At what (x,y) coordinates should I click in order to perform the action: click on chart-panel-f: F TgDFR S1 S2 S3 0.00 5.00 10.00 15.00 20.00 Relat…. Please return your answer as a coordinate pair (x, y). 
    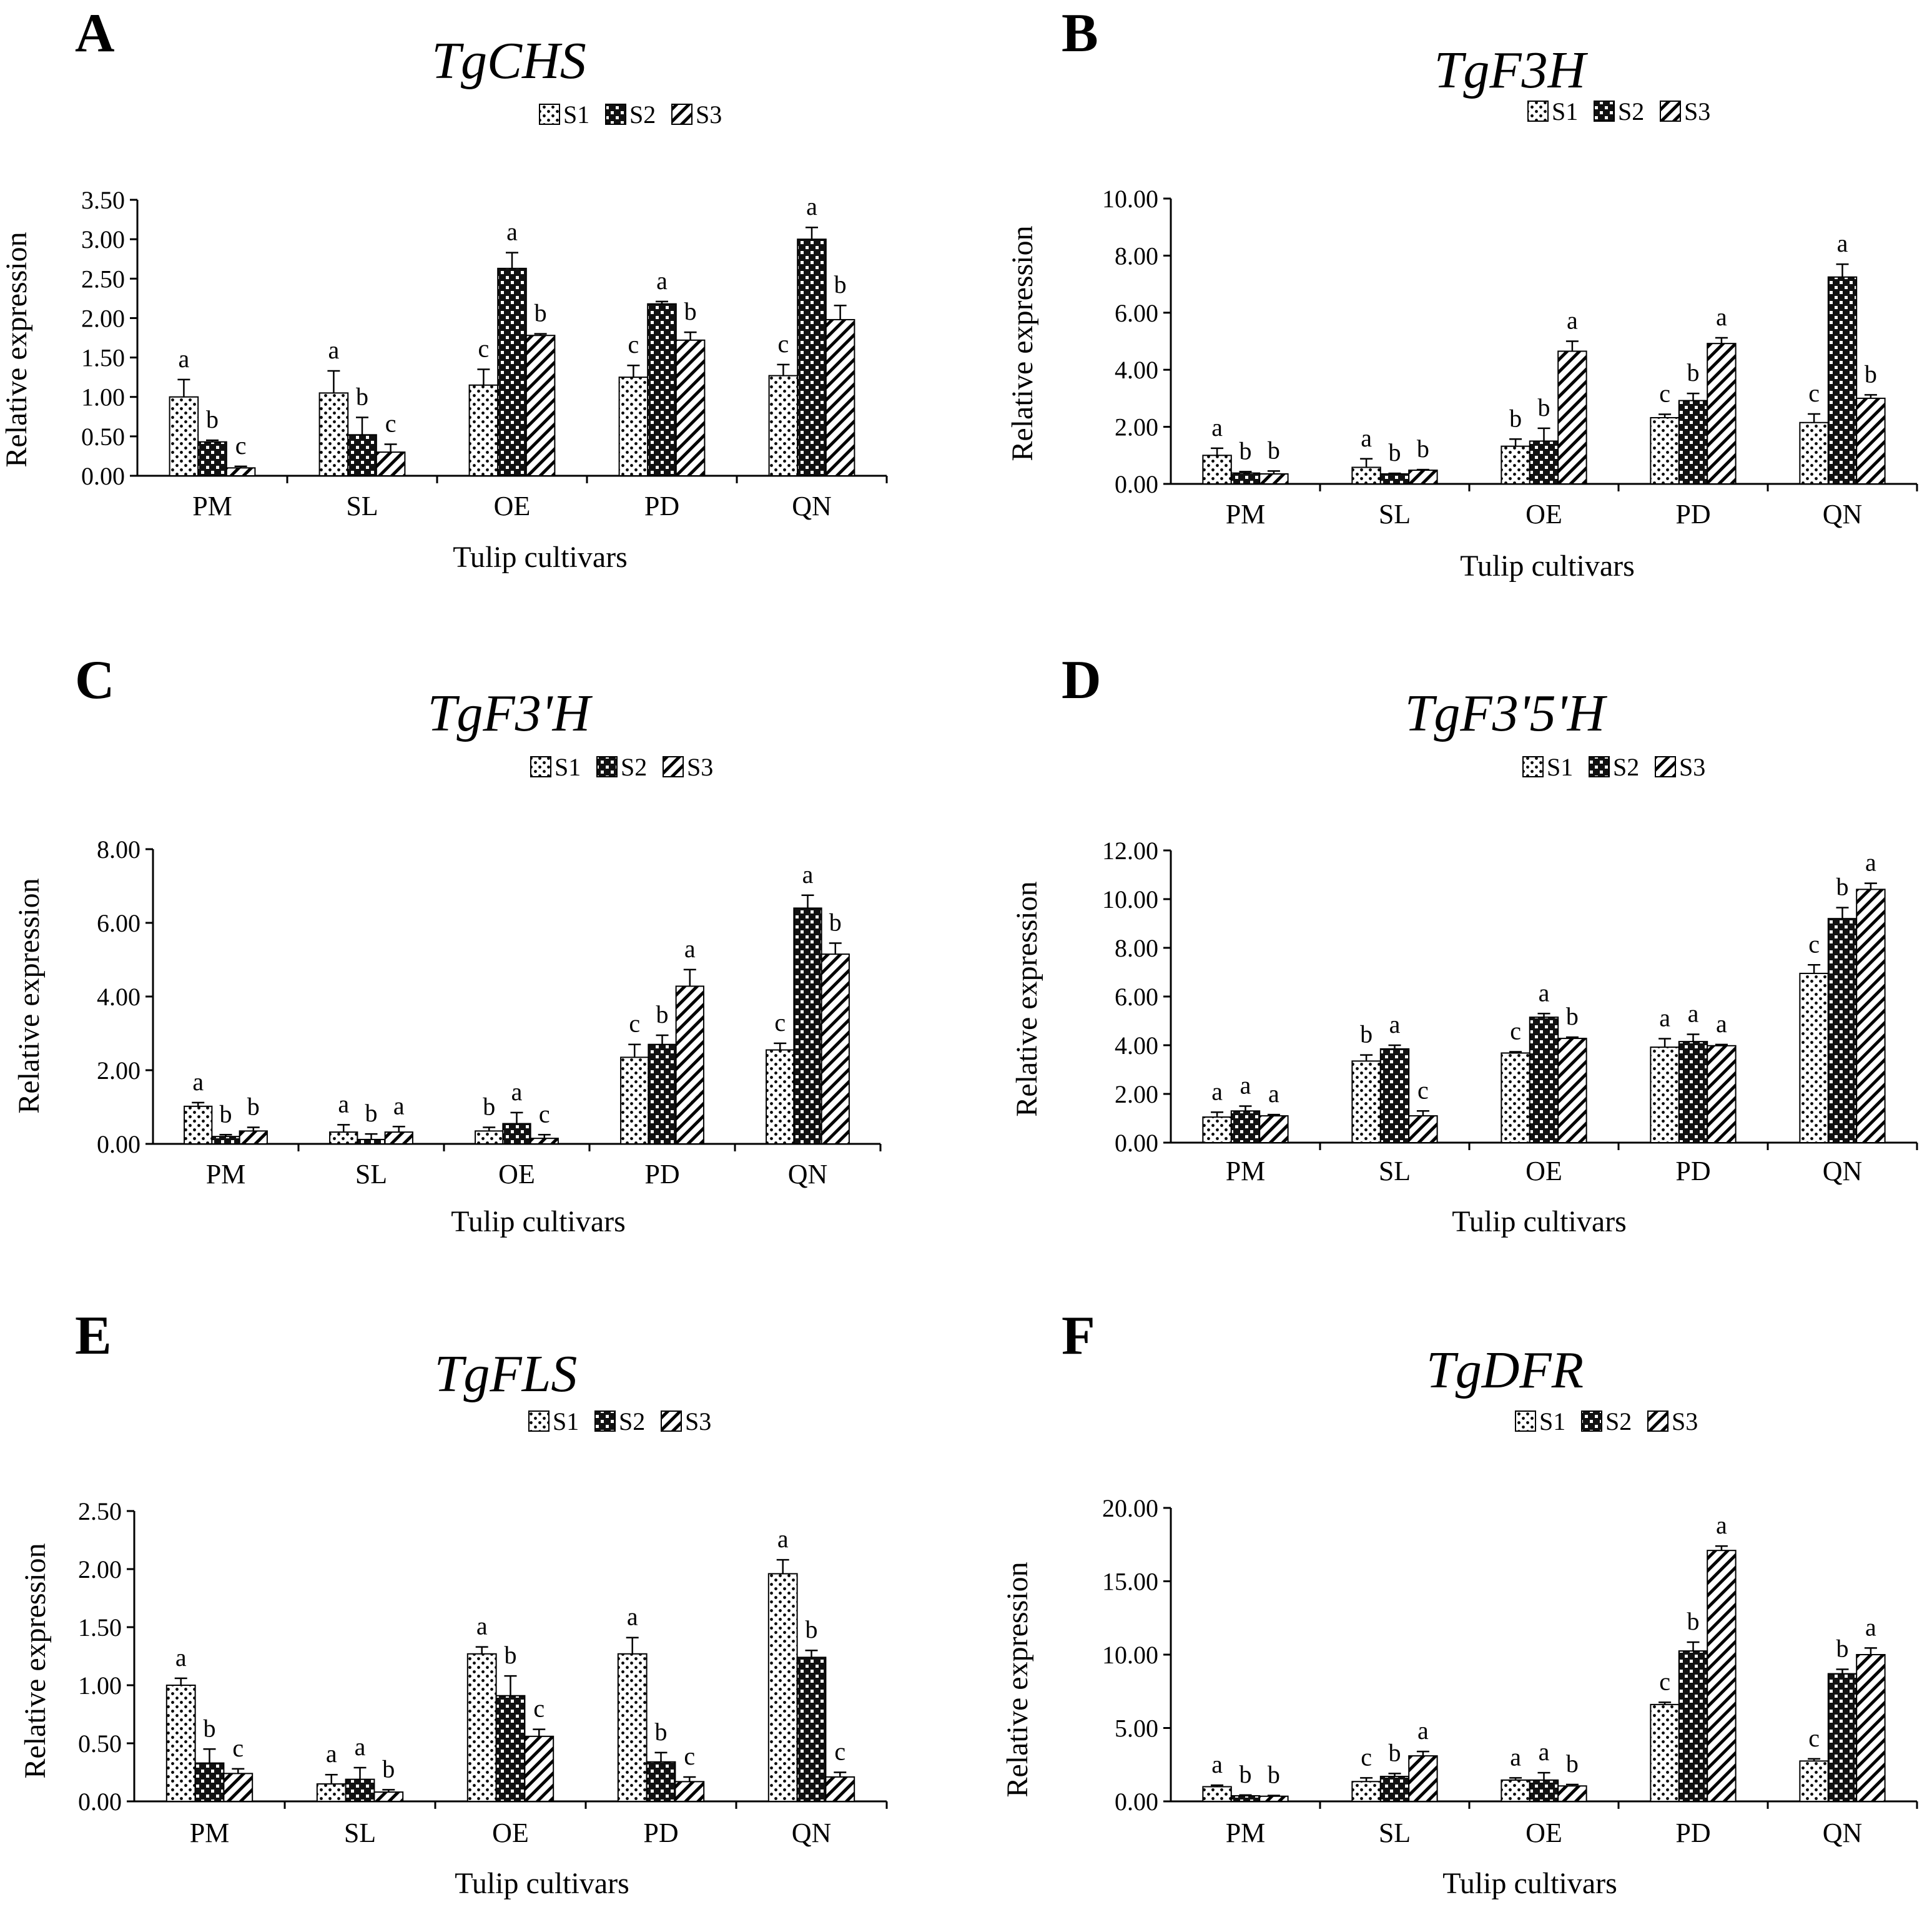
    Looking at the image, I should click on (1459, 1603).